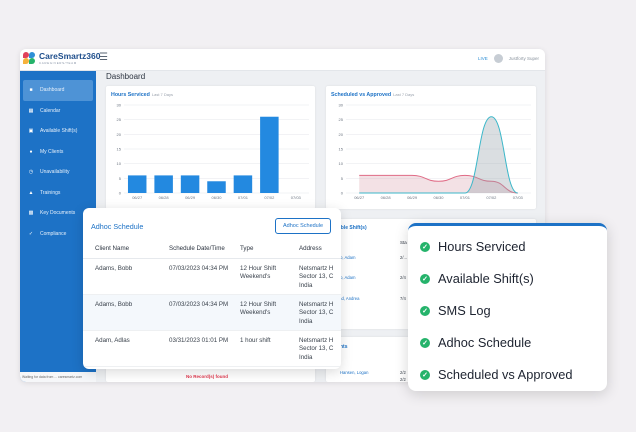  What do you see at coordinates (58, 63) in the screenshot?
I see `logo-subtitle: CAREGIVERS/TEAM` at bounding box center [58, 63].